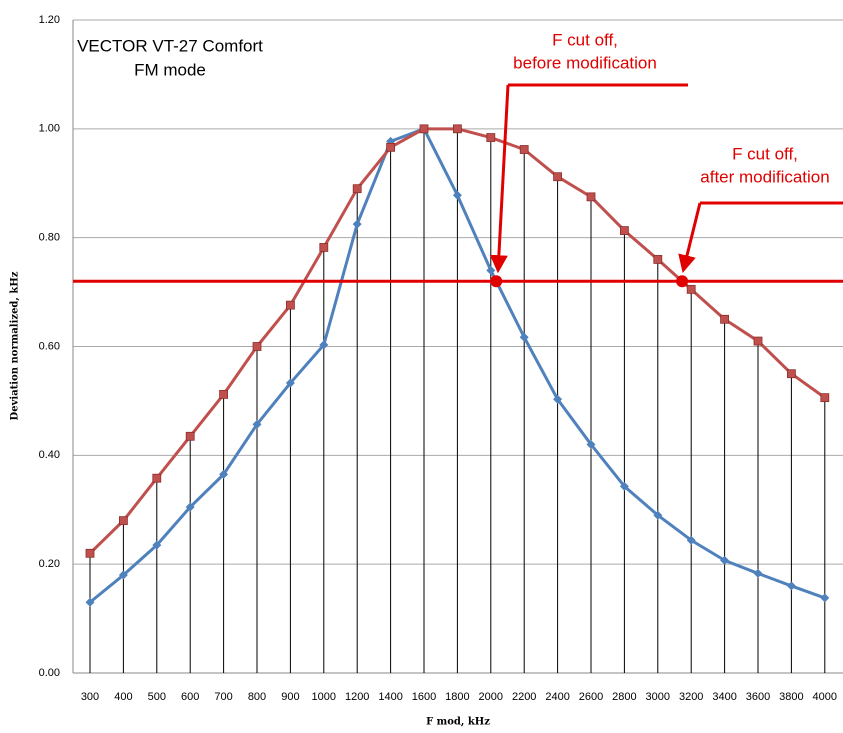  What do you see at coordinates (791, 697) in the screenshot?
I see `x-tick-label: 3800` at bounding box center [791, 697].